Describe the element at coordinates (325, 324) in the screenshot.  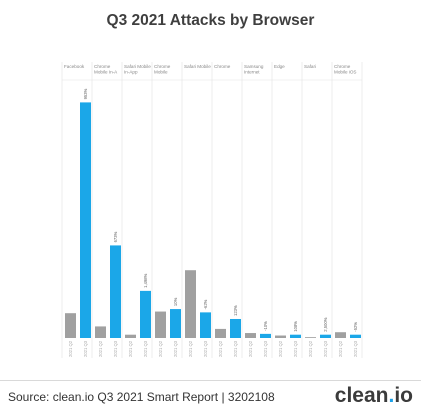
I see `data-label: 2,500%` at that location.